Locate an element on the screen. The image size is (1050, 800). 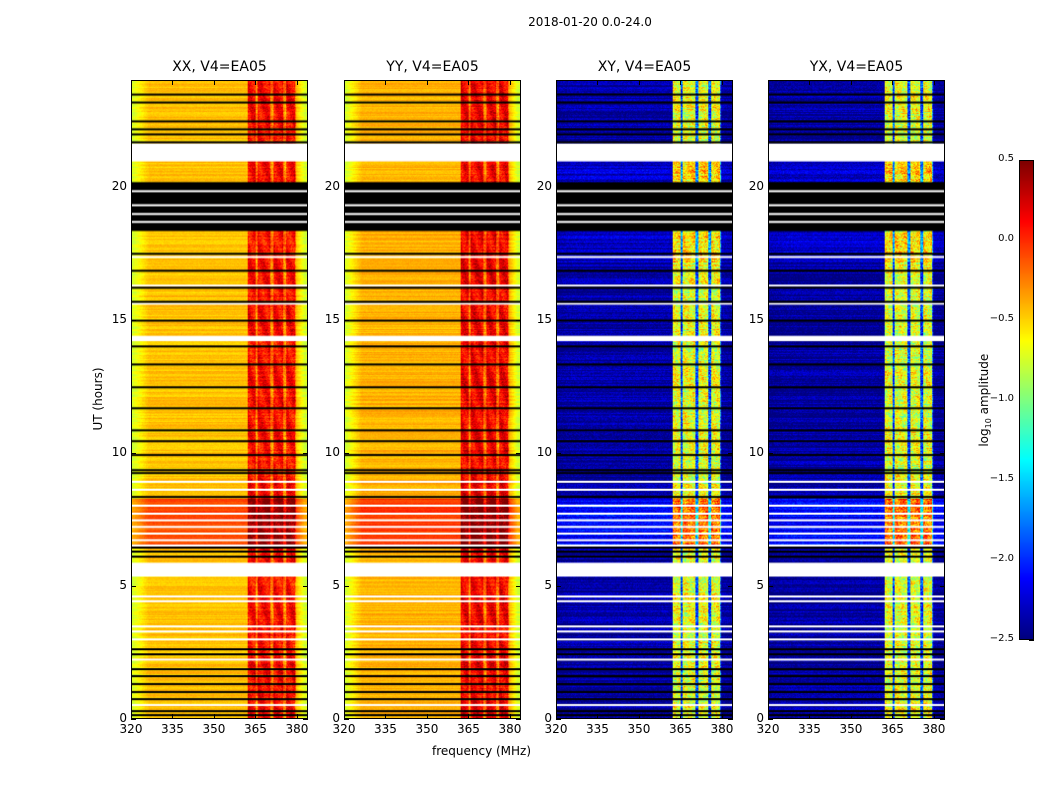
heatmap-panel-yy is located at coordinates (432, 399).